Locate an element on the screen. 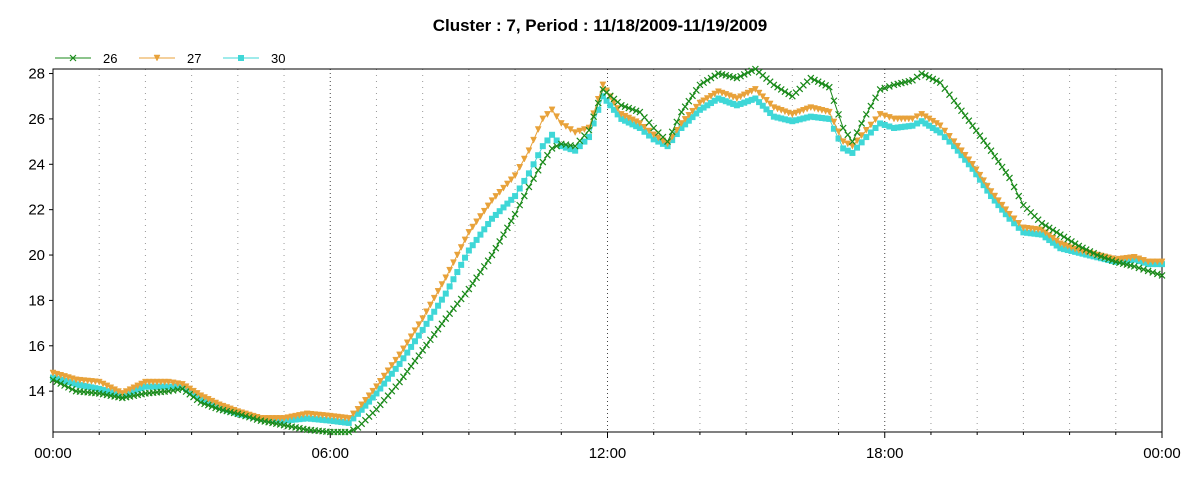  x-tick-label: 06:00 is located at coordinates (330, 453).